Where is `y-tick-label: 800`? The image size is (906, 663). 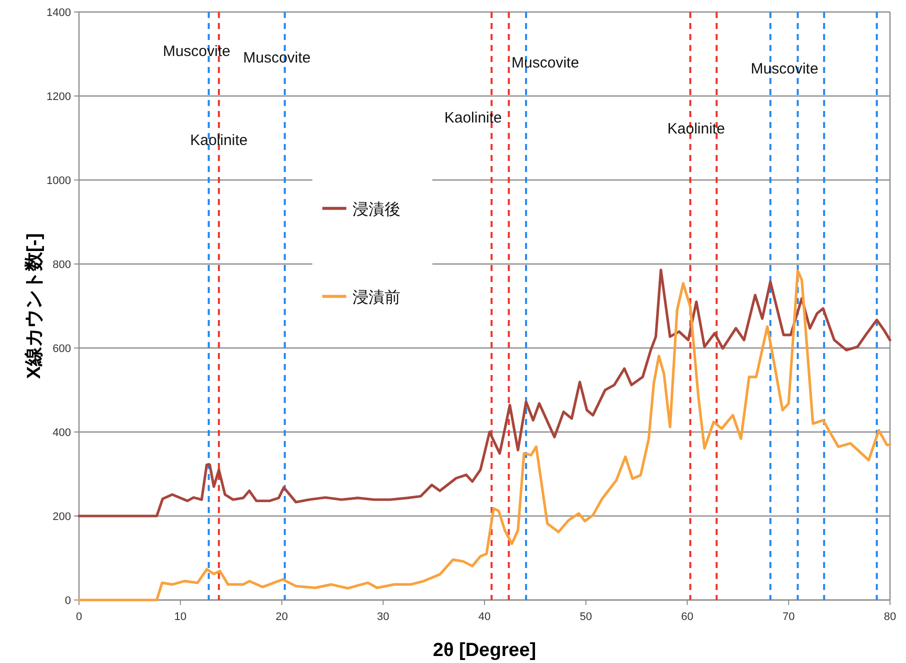 y-tick-label: 800 is located at coordinates (61, 265).